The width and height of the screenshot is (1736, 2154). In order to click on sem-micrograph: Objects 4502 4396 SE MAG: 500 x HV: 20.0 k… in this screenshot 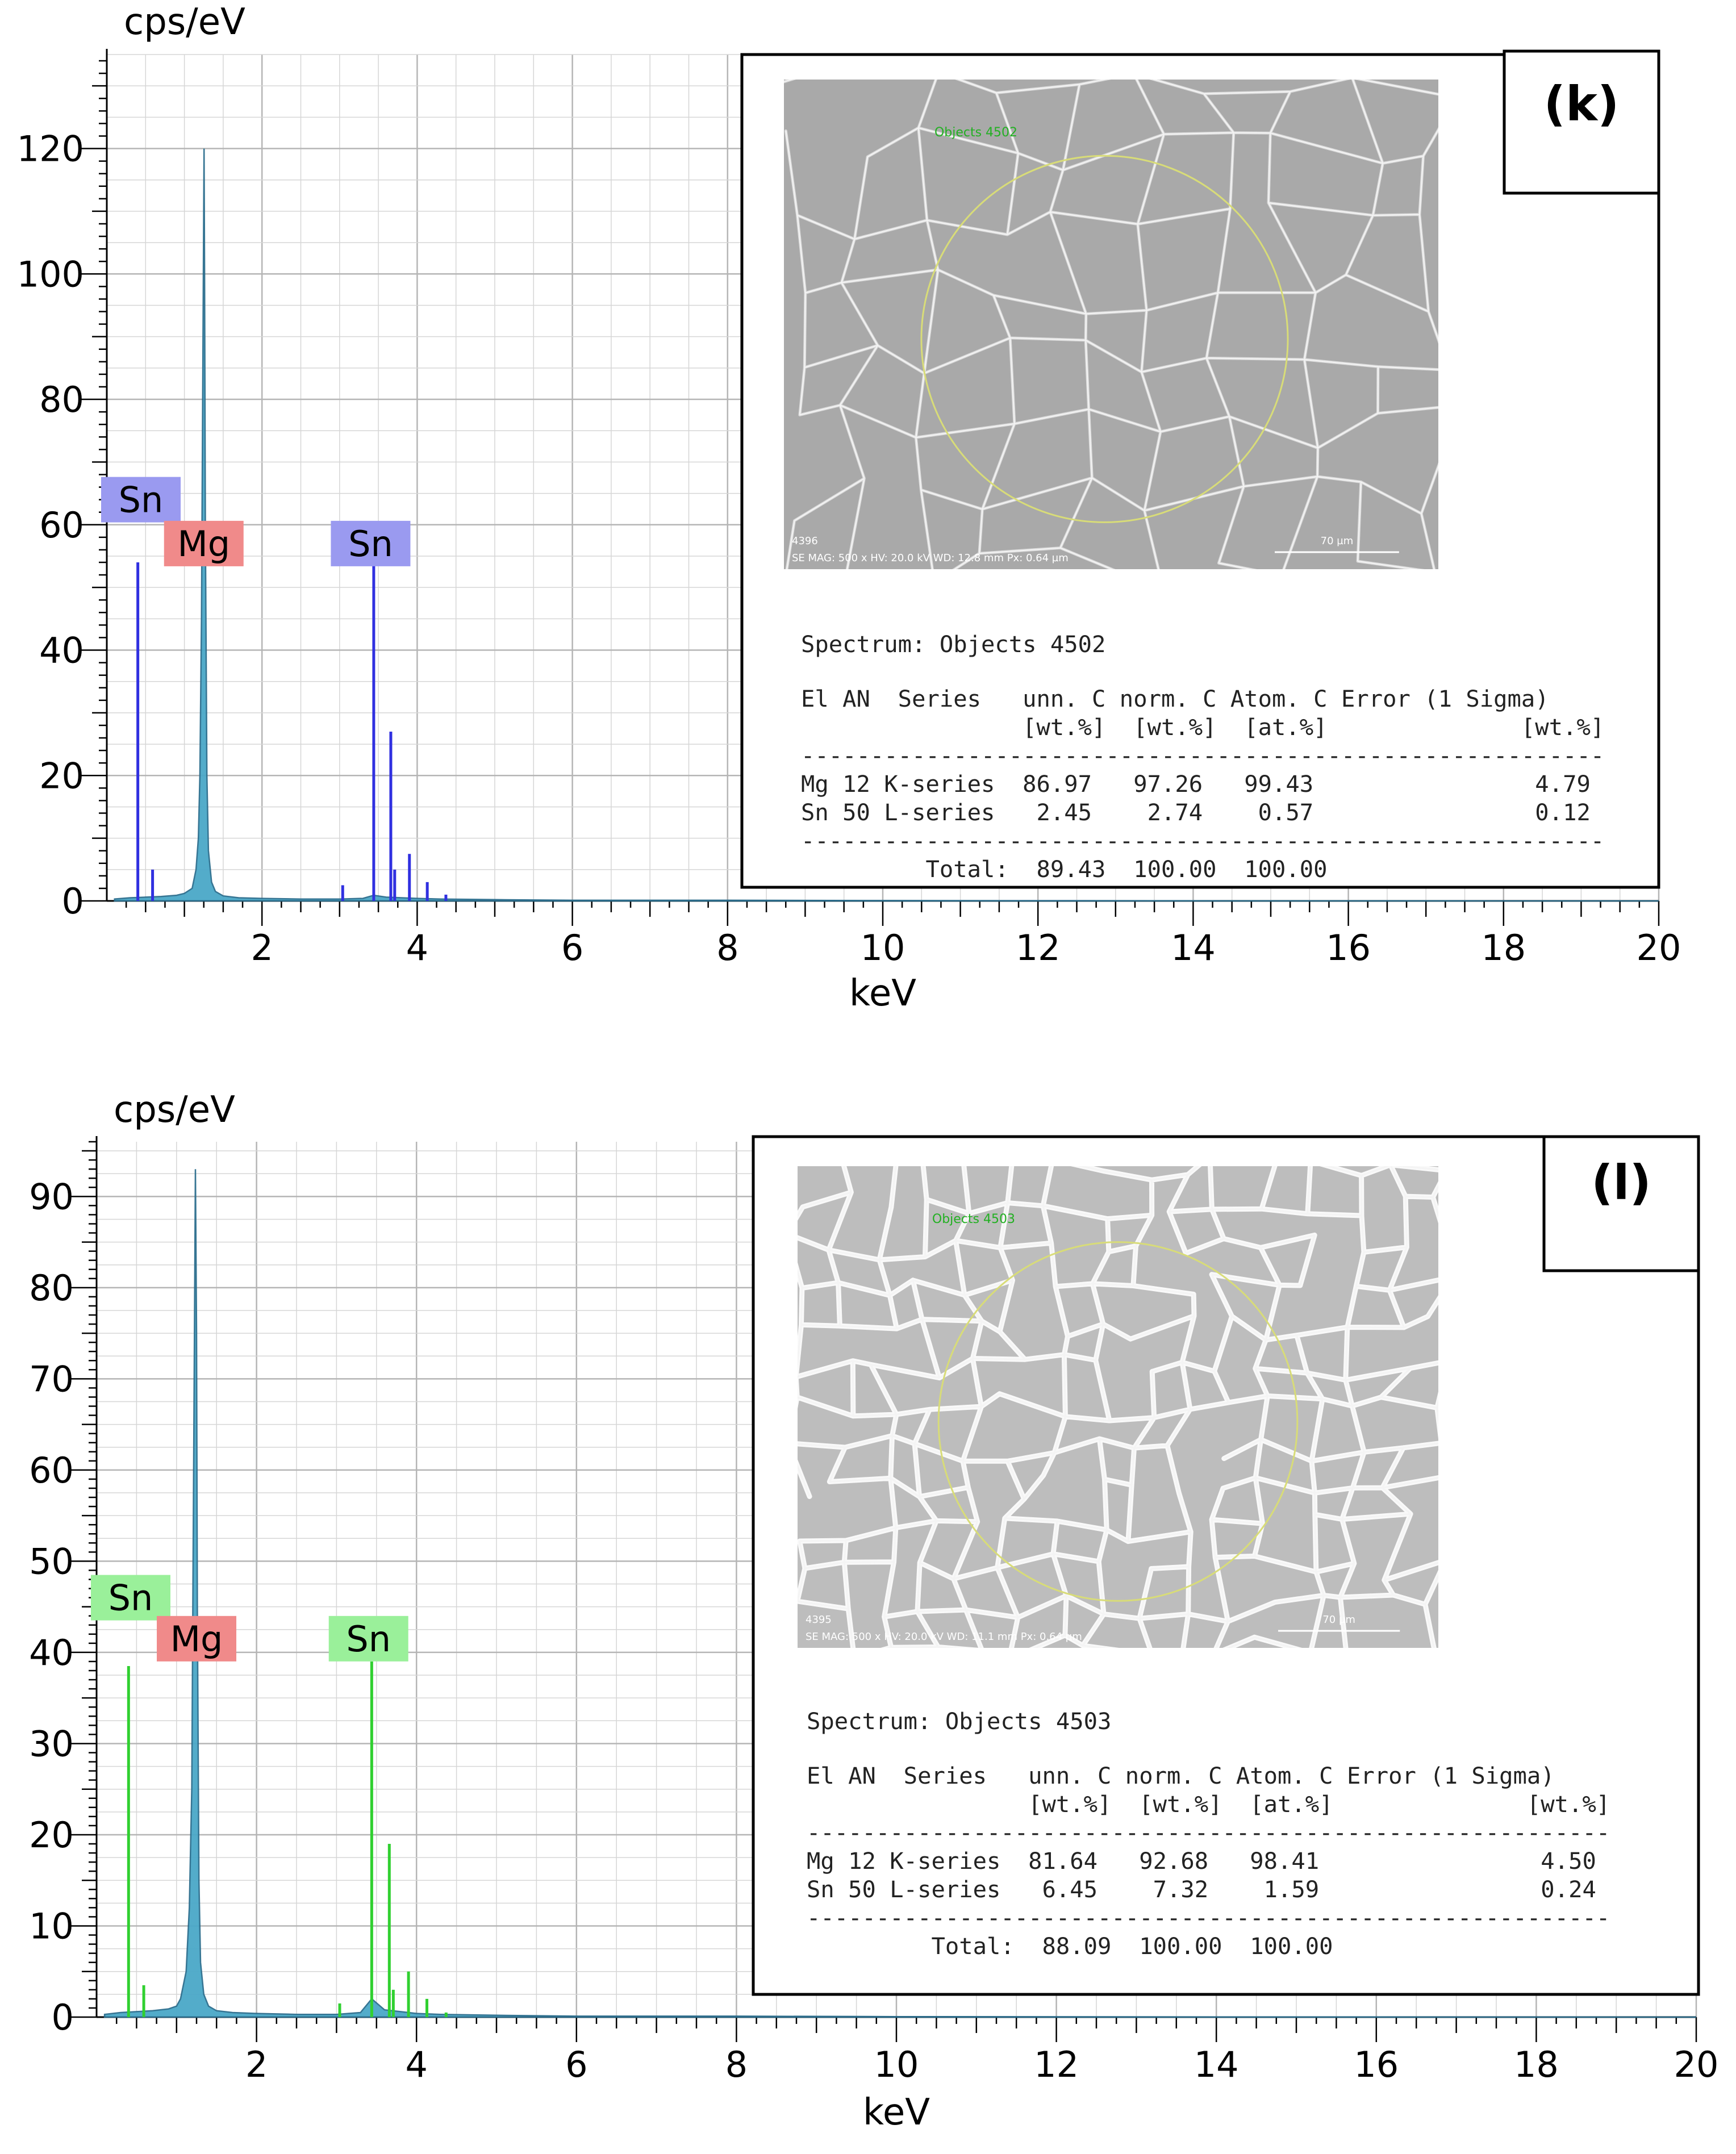, I will do `click(1111, 325)`.